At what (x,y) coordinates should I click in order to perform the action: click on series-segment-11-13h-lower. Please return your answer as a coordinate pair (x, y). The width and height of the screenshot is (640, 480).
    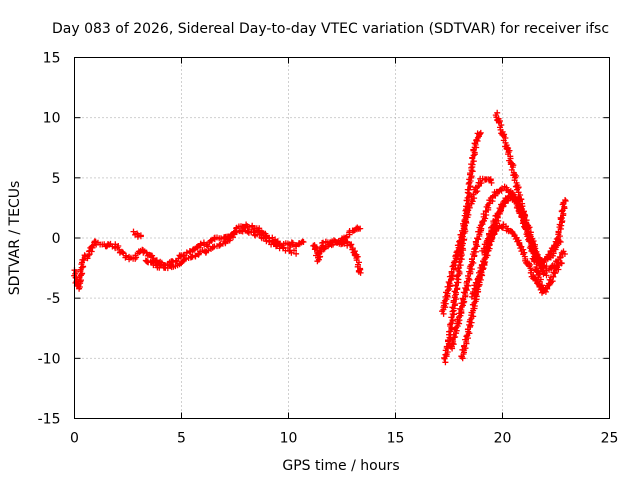
    Looking at the image, I should click on (342, 256).